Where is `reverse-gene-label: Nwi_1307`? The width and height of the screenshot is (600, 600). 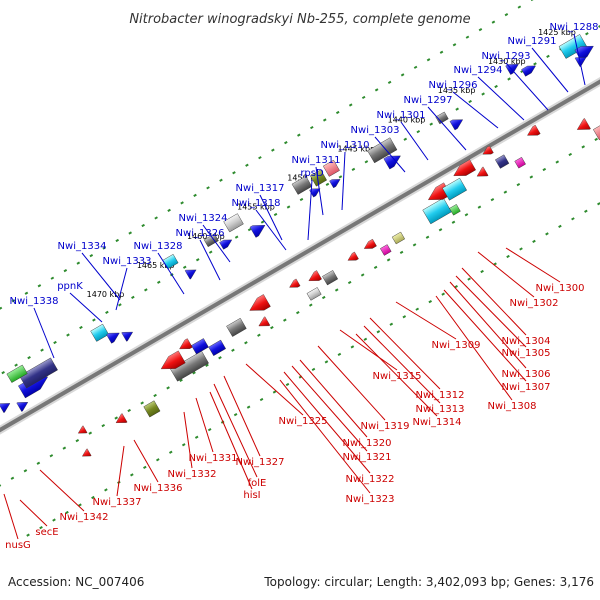 reverse-gene-label: Nwi_1307 is located at coordinates (526, 387).